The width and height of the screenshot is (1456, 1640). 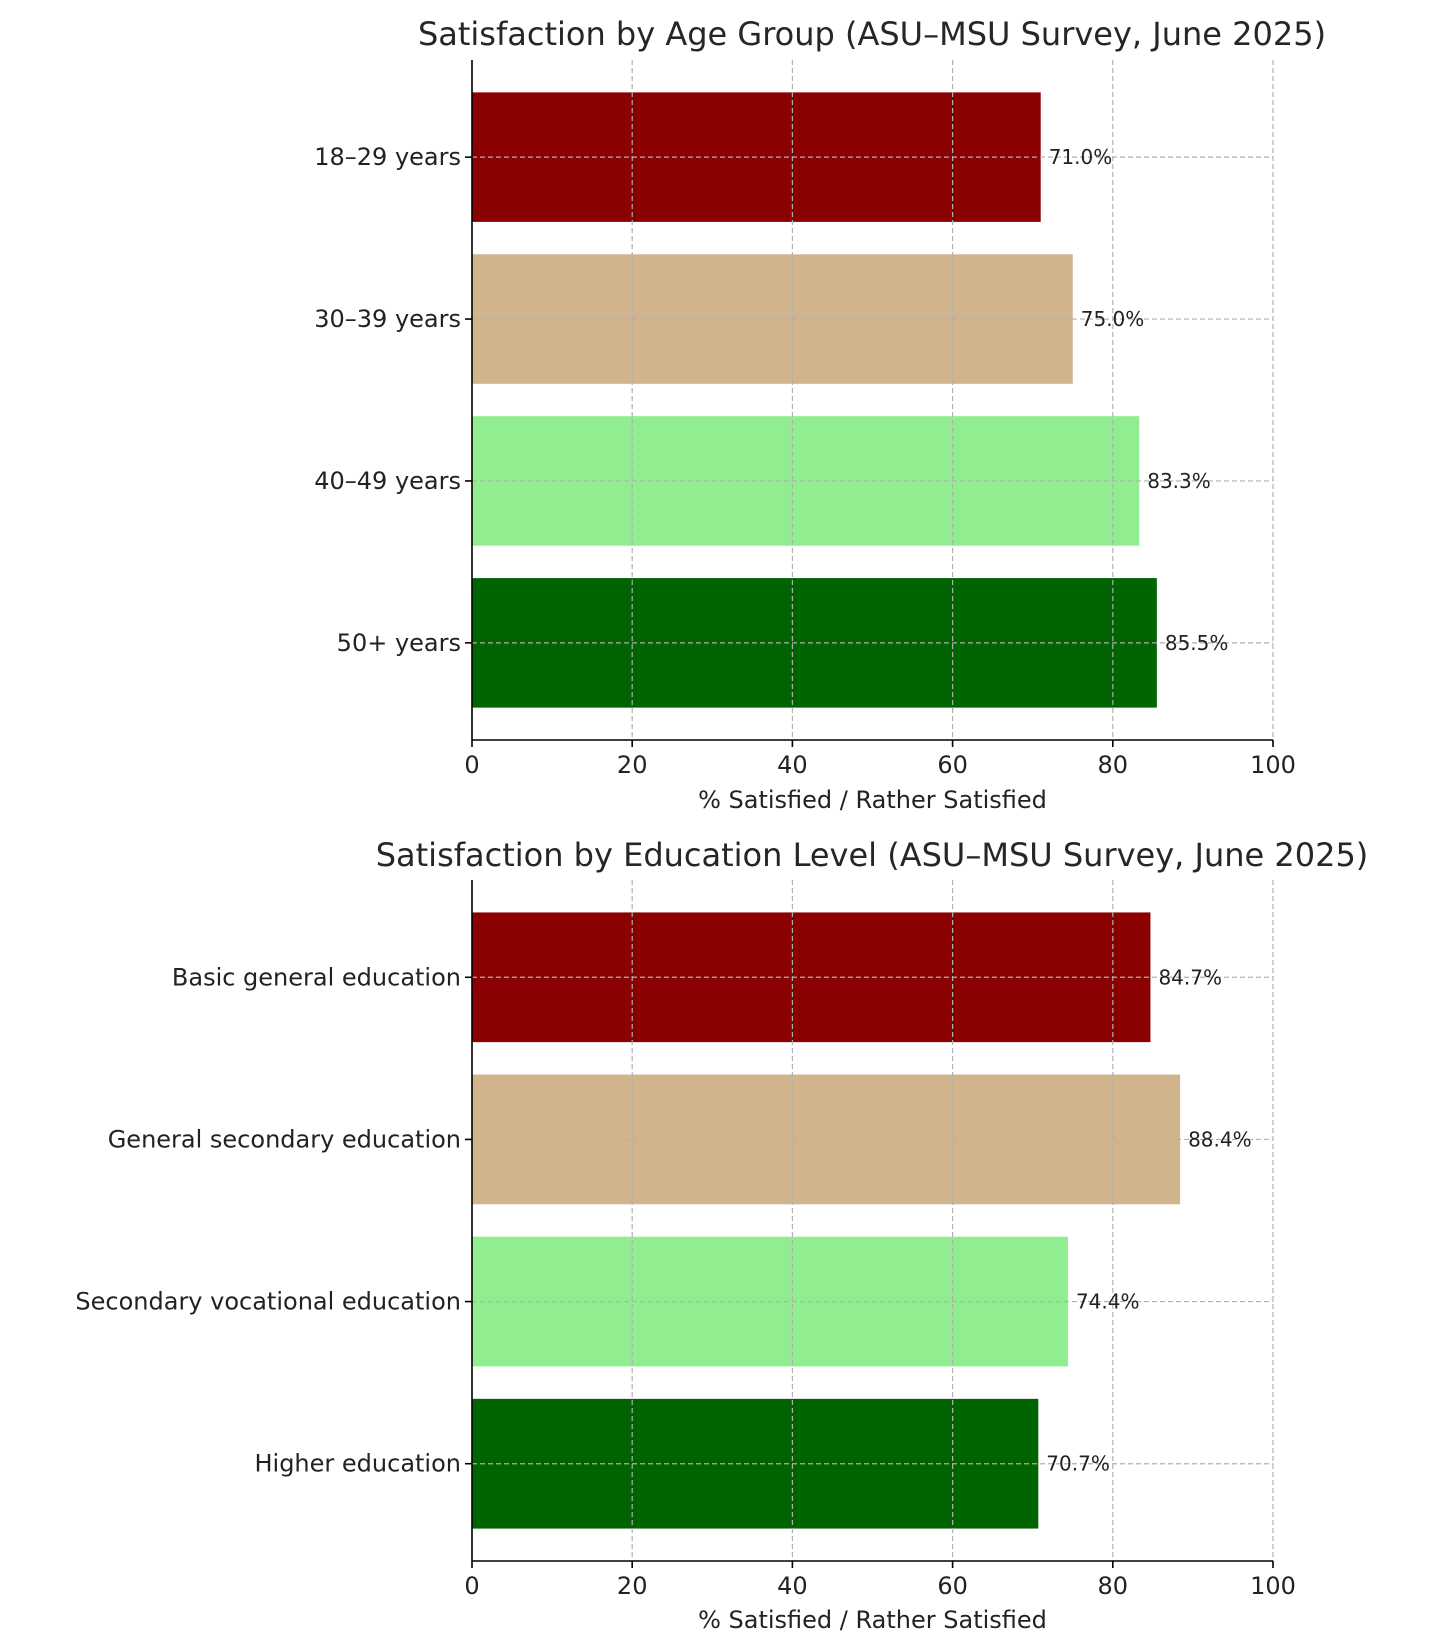 What do you see at coordinates (1078, 1464) in the screenshot?
I see `bar-value-label: 70.7%` at bounding box center [1078, 1464].